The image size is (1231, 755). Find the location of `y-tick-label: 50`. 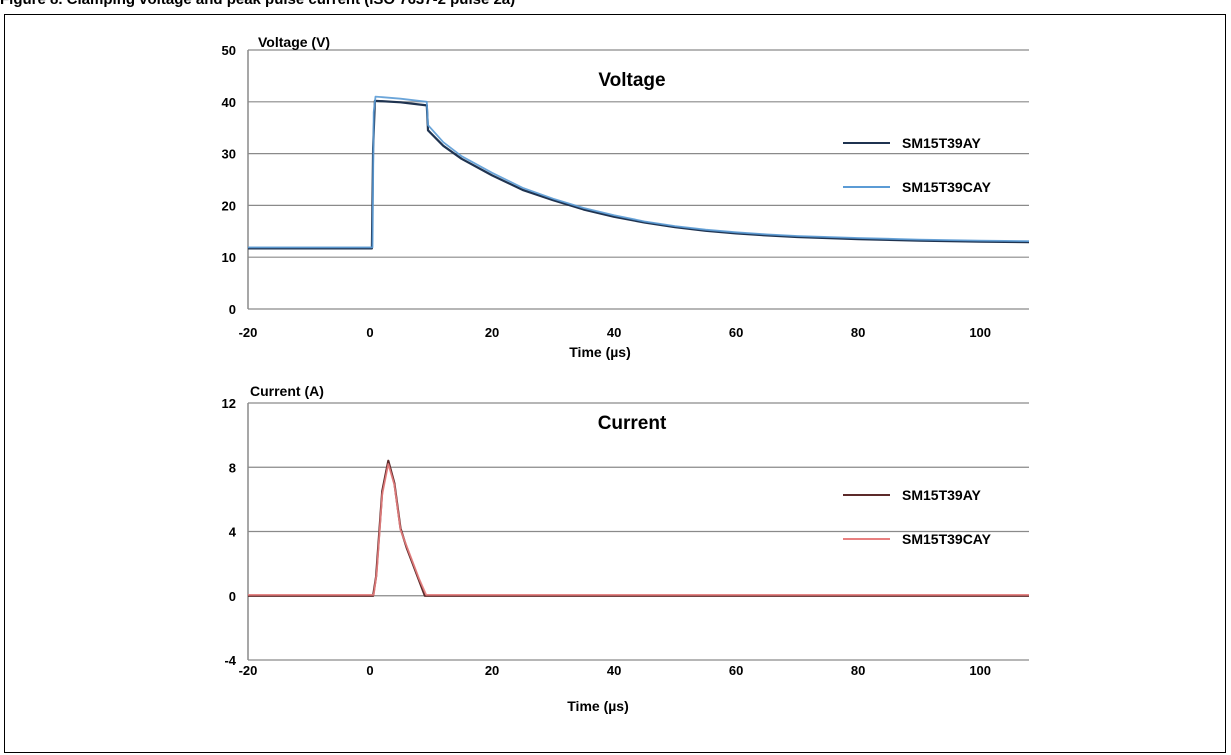

y-tick-label: 50 is located at coordinates (229, 50).